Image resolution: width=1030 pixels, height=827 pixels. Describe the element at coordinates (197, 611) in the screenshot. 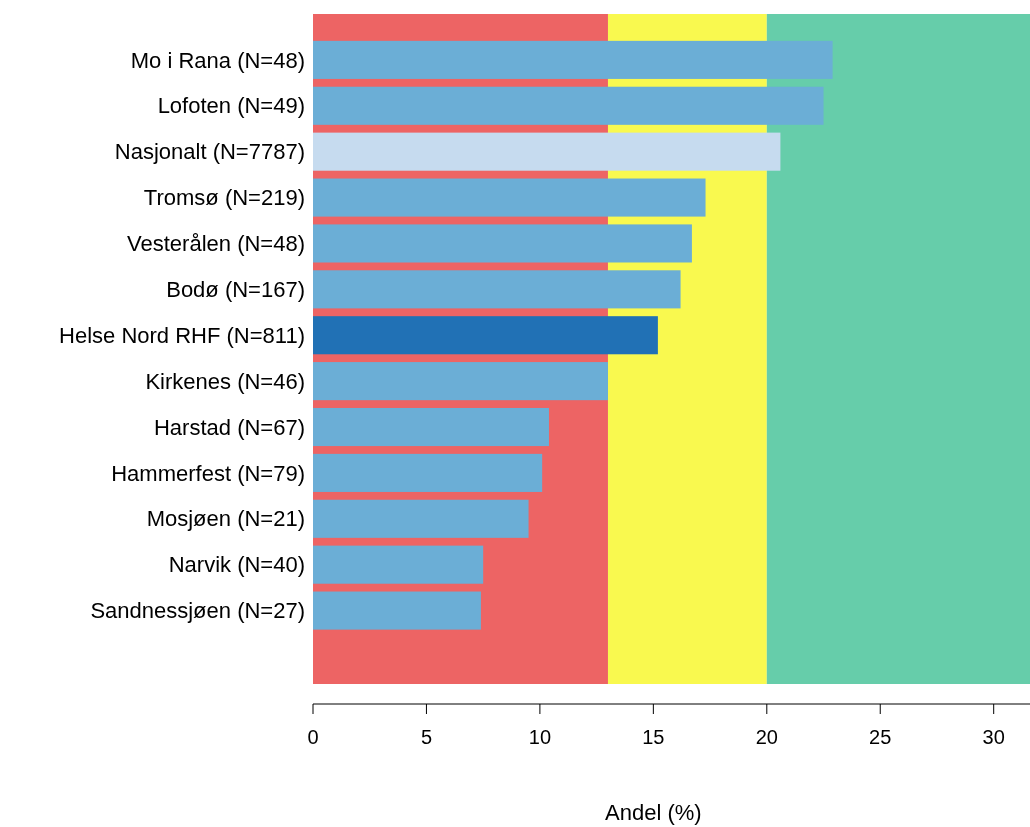

I see `y-tick-label: Sandnessjøen (N=27)` at that location.